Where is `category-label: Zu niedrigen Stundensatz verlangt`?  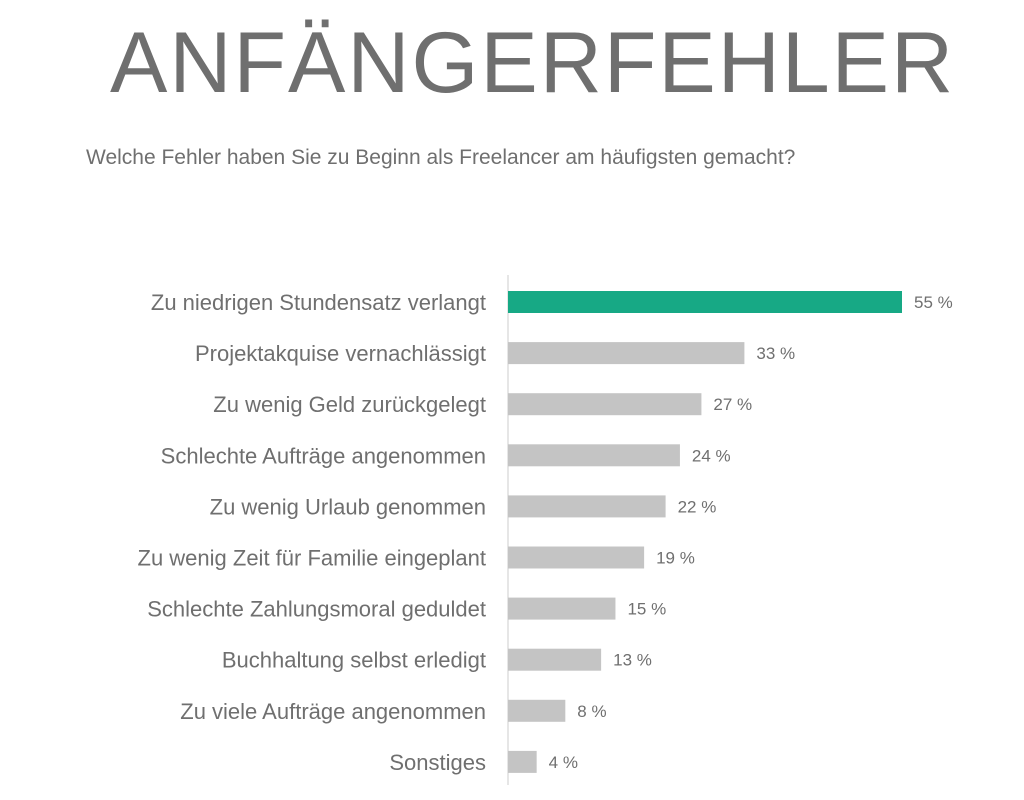
category-label: Zu niedrigen Stundensatz verlangt is located at coordinates (318, 302).